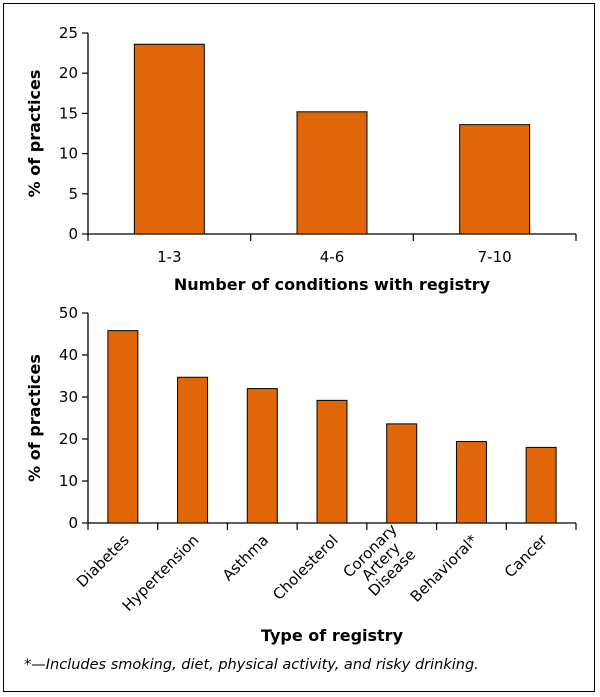  Describe the element at coordinates (68, 313) in the screenshot. I see `y-tick-label: 50` at that location.